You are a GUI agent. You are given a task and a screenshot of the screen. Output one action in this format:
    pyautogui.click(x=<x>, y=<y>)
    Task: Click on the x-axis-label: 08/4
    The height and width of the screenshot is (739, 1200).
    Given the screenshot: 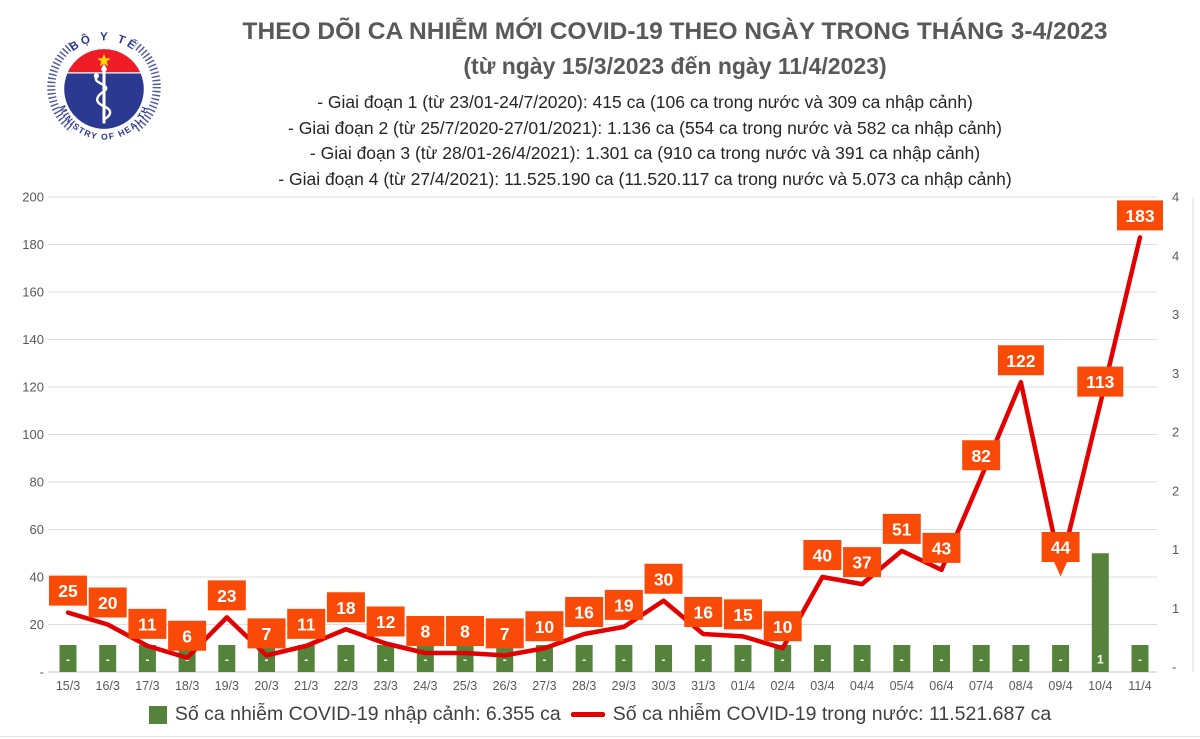 What is the action you would take?
    pyautogui.click(x=1021, y=686)
    